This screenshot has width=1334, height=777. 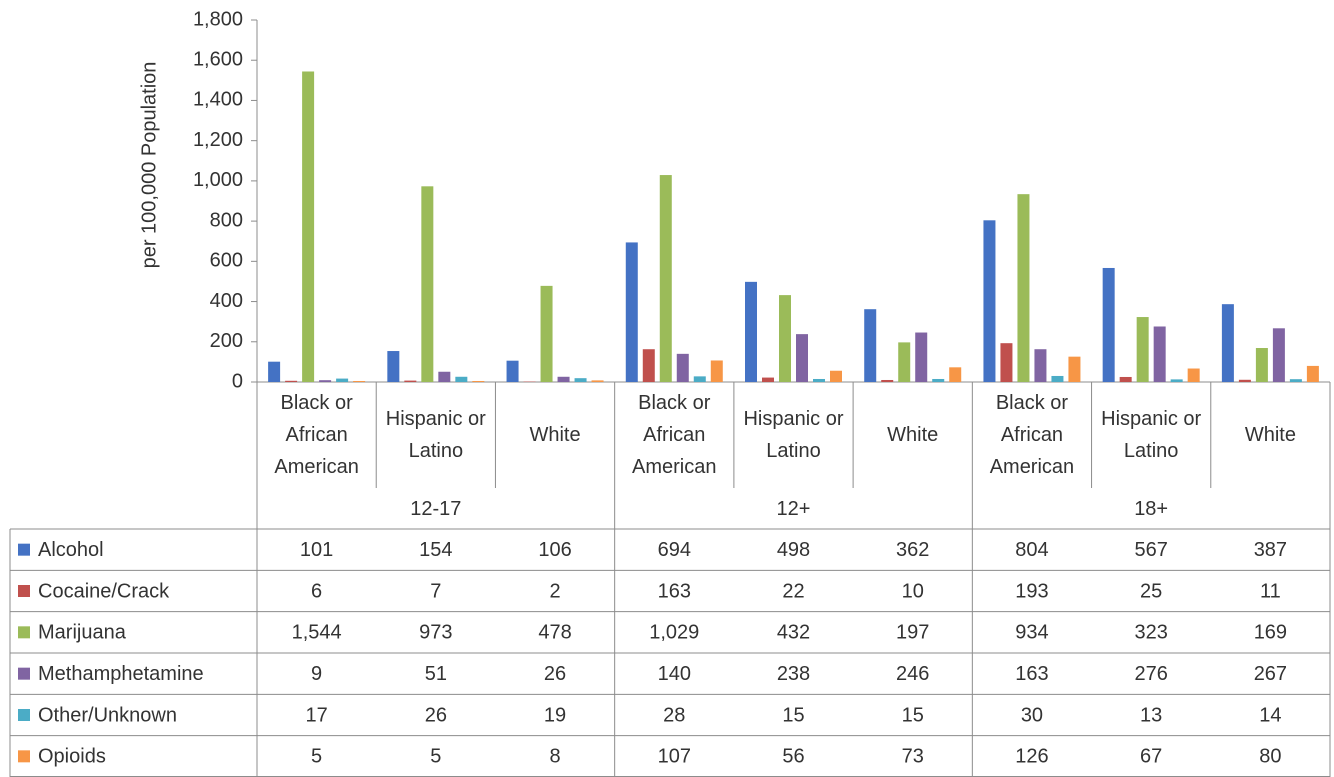 What do you see at coordinates (72, 757) in the screenshot?
I see `legend-label: Opioids` at bounding box center [72, 757].